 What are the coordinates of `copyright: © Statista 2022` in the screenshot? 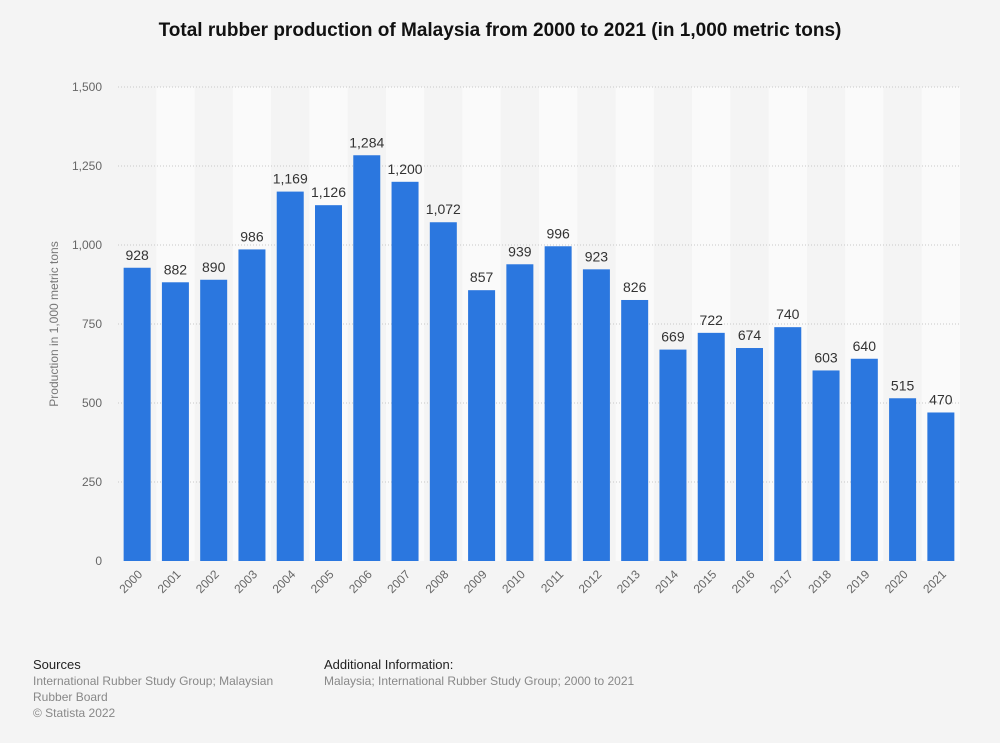 It's located at (74, 713).